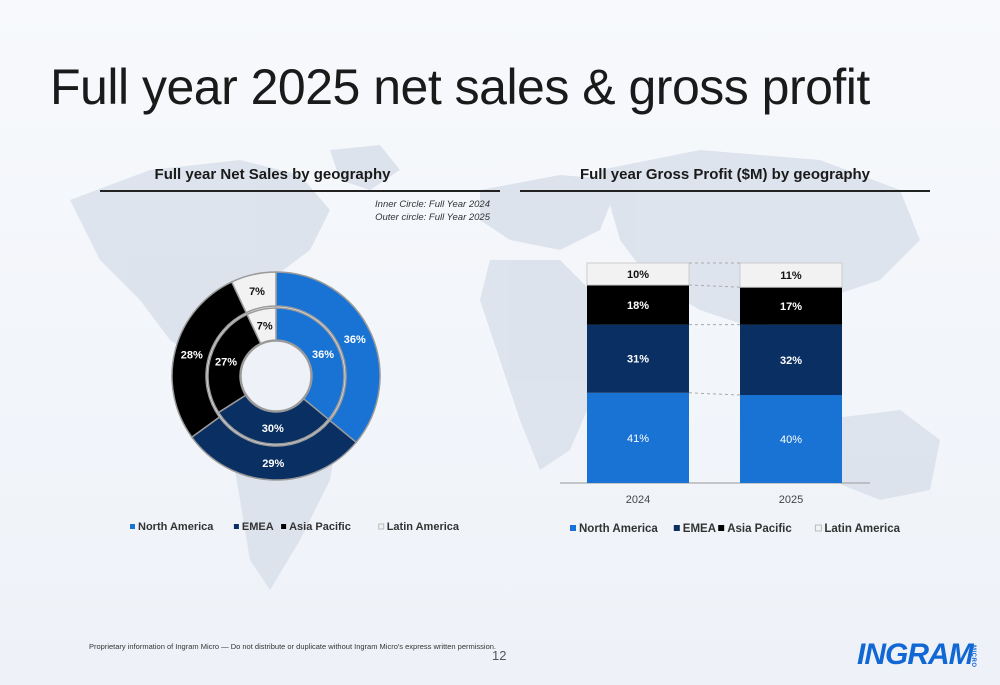 The image size is (1000, 685). I want to click on bar-2024-asia-pacific, so click(638, 305).